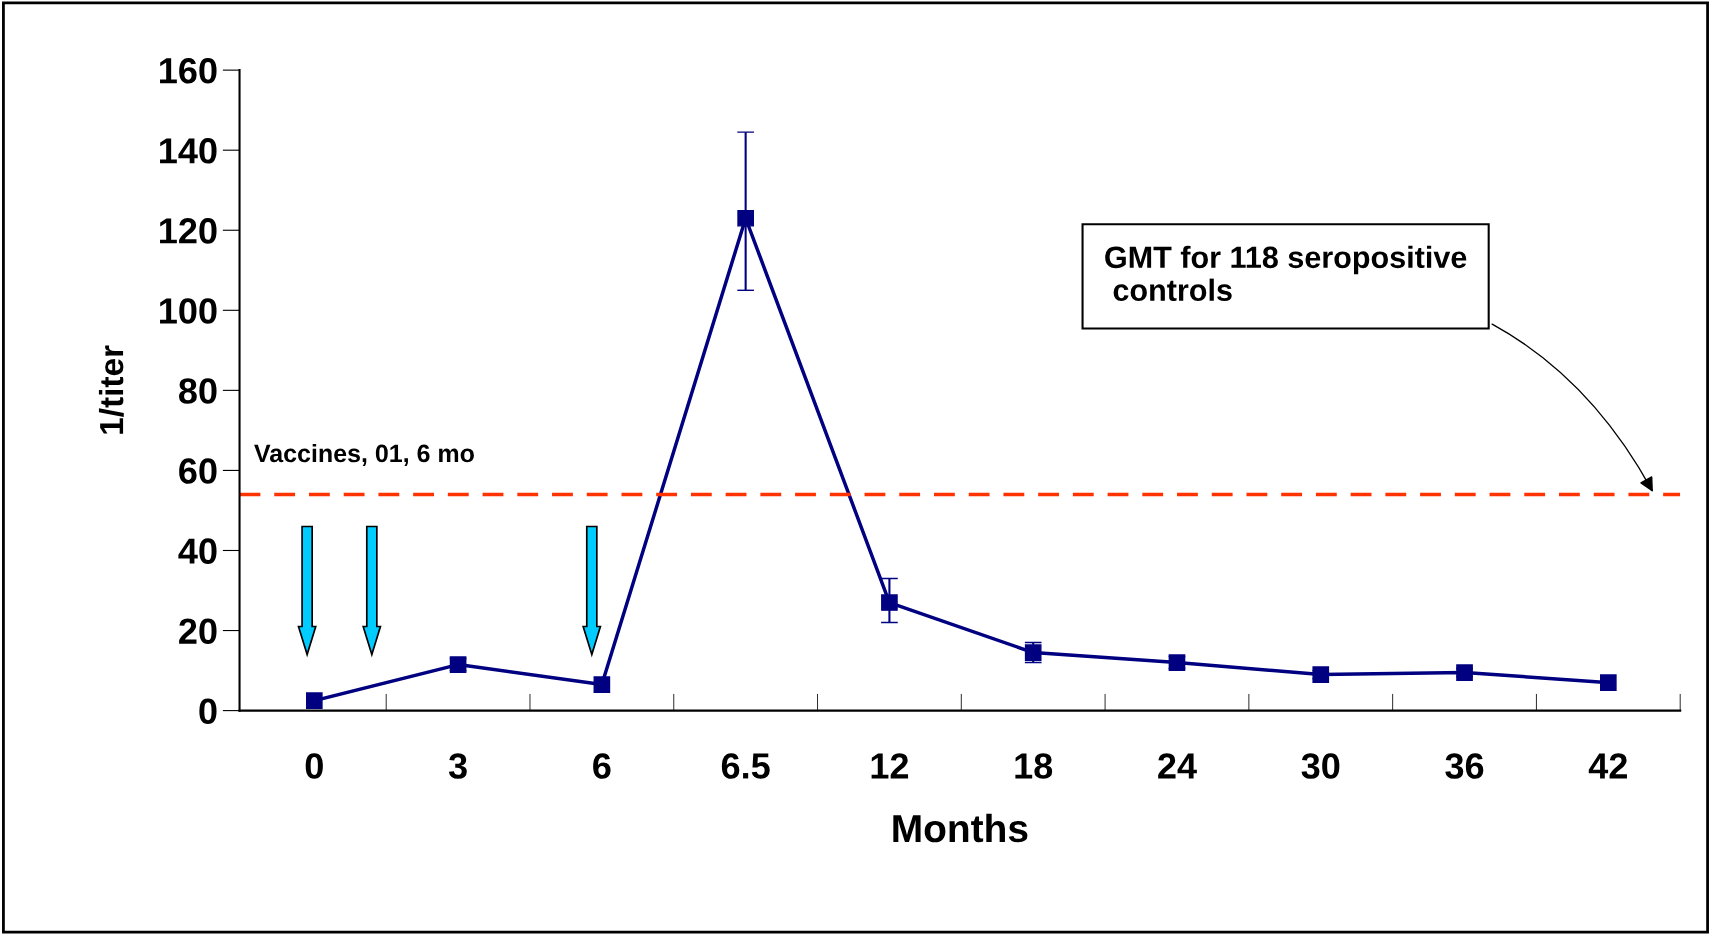 The height and width of the screenshot is (935, 1711). What do you see at coordinates (111, 389) in the screenshot?
I see `y-axis-title: 1/titer` at bounding box center [111, 389].